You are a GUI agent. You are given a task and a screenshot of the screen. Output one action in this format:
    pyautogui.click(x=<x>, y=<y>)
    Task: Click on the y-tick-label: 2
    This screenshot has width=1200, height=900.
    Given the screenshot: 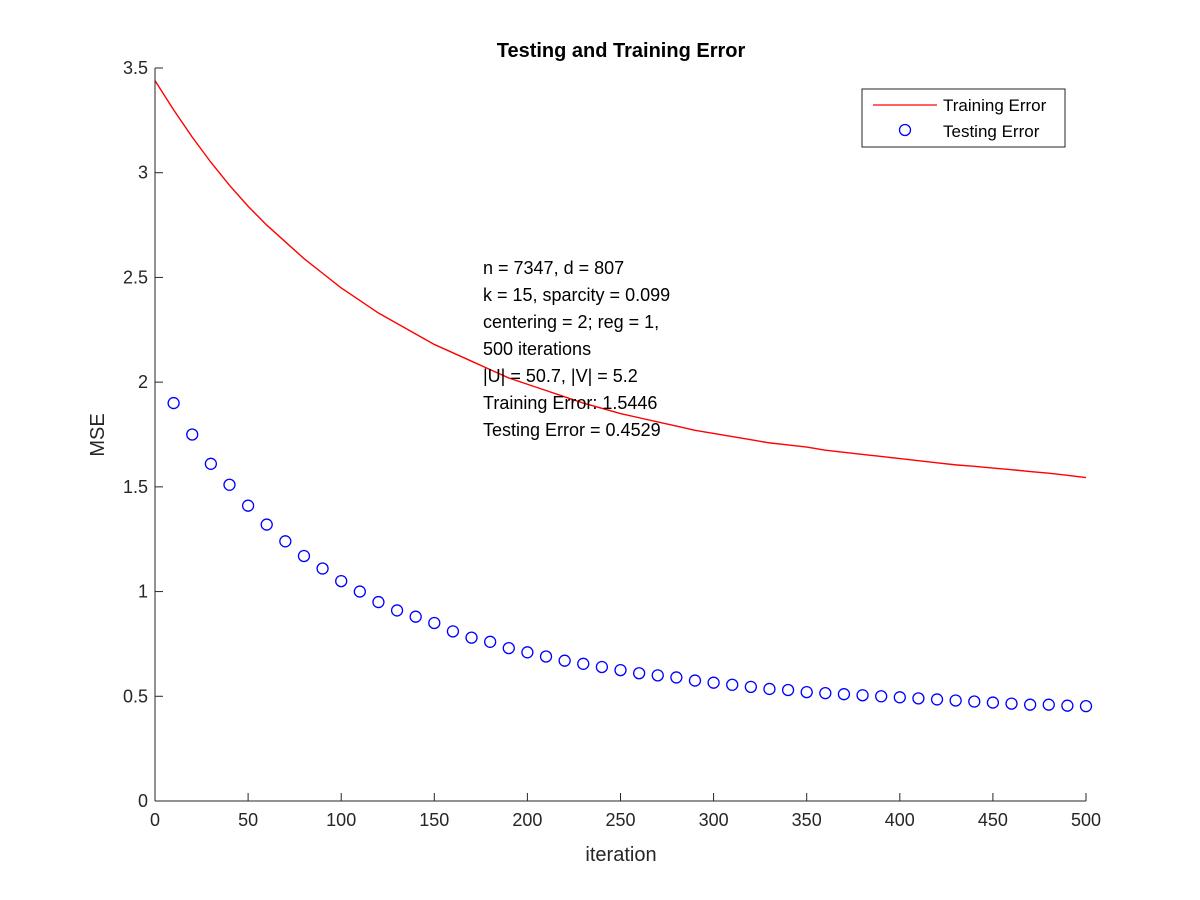 What is the action you would take?
    pyautogui.click(x=143, y=382)
    